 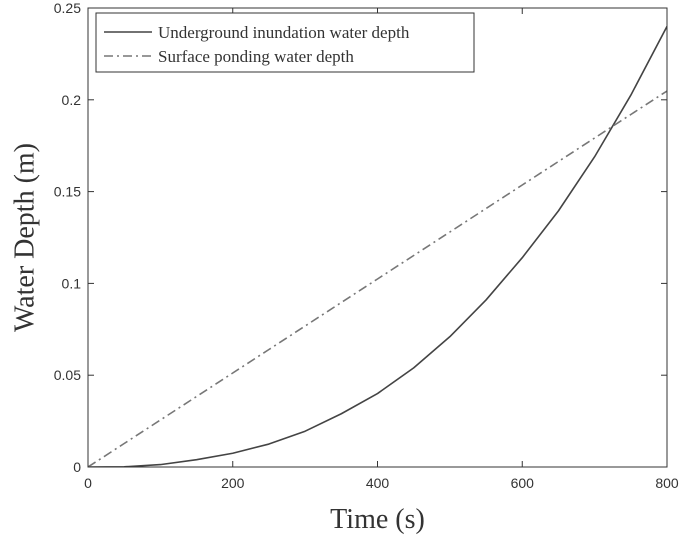 I want to click on y-tick-label: 0.15, so click(x=67, y=192).